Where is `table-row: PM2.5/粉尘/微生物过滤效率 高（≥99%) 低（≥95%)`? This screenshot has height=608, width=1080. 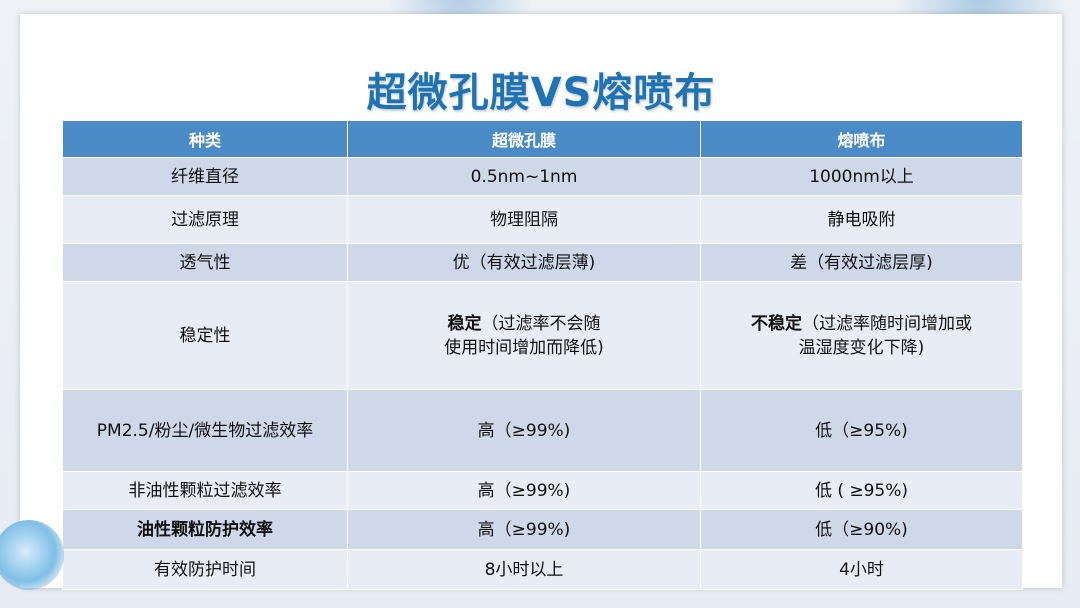
table-row: PM2.5/粉尘/微生物过滤效率 高（≥99%) 低（≥95%) is located at coordinates (542, 430).